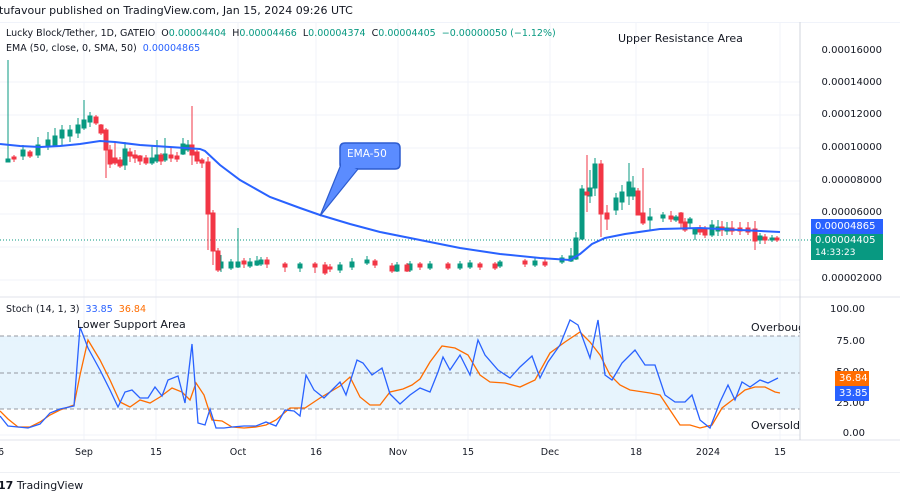  What do you see at coordinates (708, 452) in the screenshot?
I see `time-axis-label: 2024` at bounding box center [708, 452].